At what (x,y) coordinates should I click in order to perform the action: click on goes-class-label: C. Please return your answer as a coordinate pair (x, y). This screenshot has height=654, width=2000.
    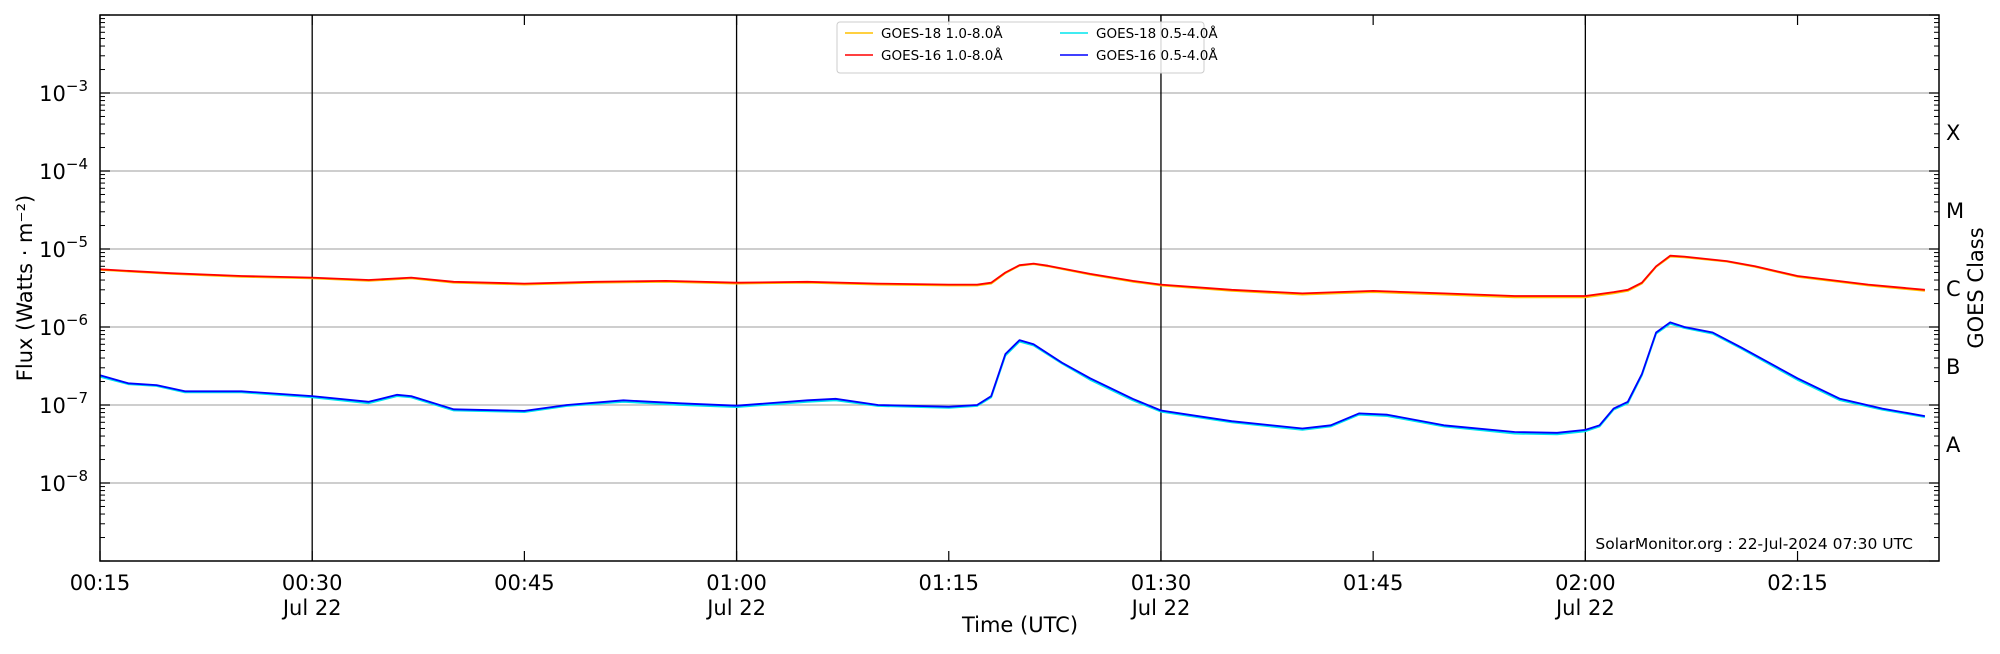
    Looking at the image, I should click on (1953, 289).